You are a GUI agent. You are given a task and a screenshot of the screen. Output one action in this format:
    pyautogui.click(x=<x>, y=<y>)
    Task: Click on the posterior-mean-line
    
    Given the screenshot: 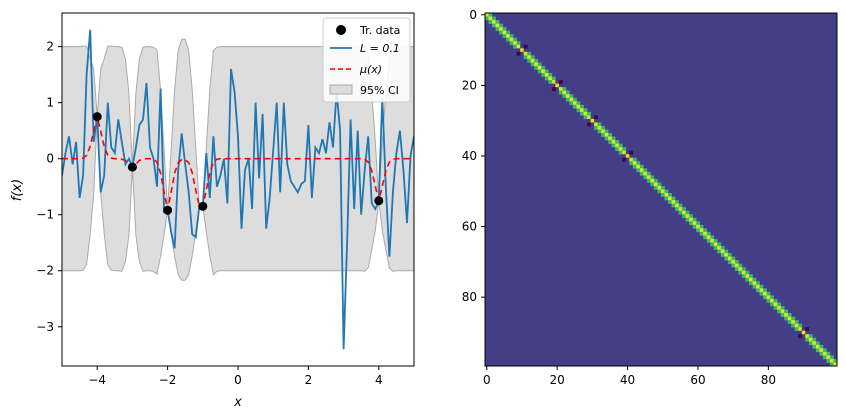 What is the action you would take?
    pyautogui.click(x=238, y=163)
    